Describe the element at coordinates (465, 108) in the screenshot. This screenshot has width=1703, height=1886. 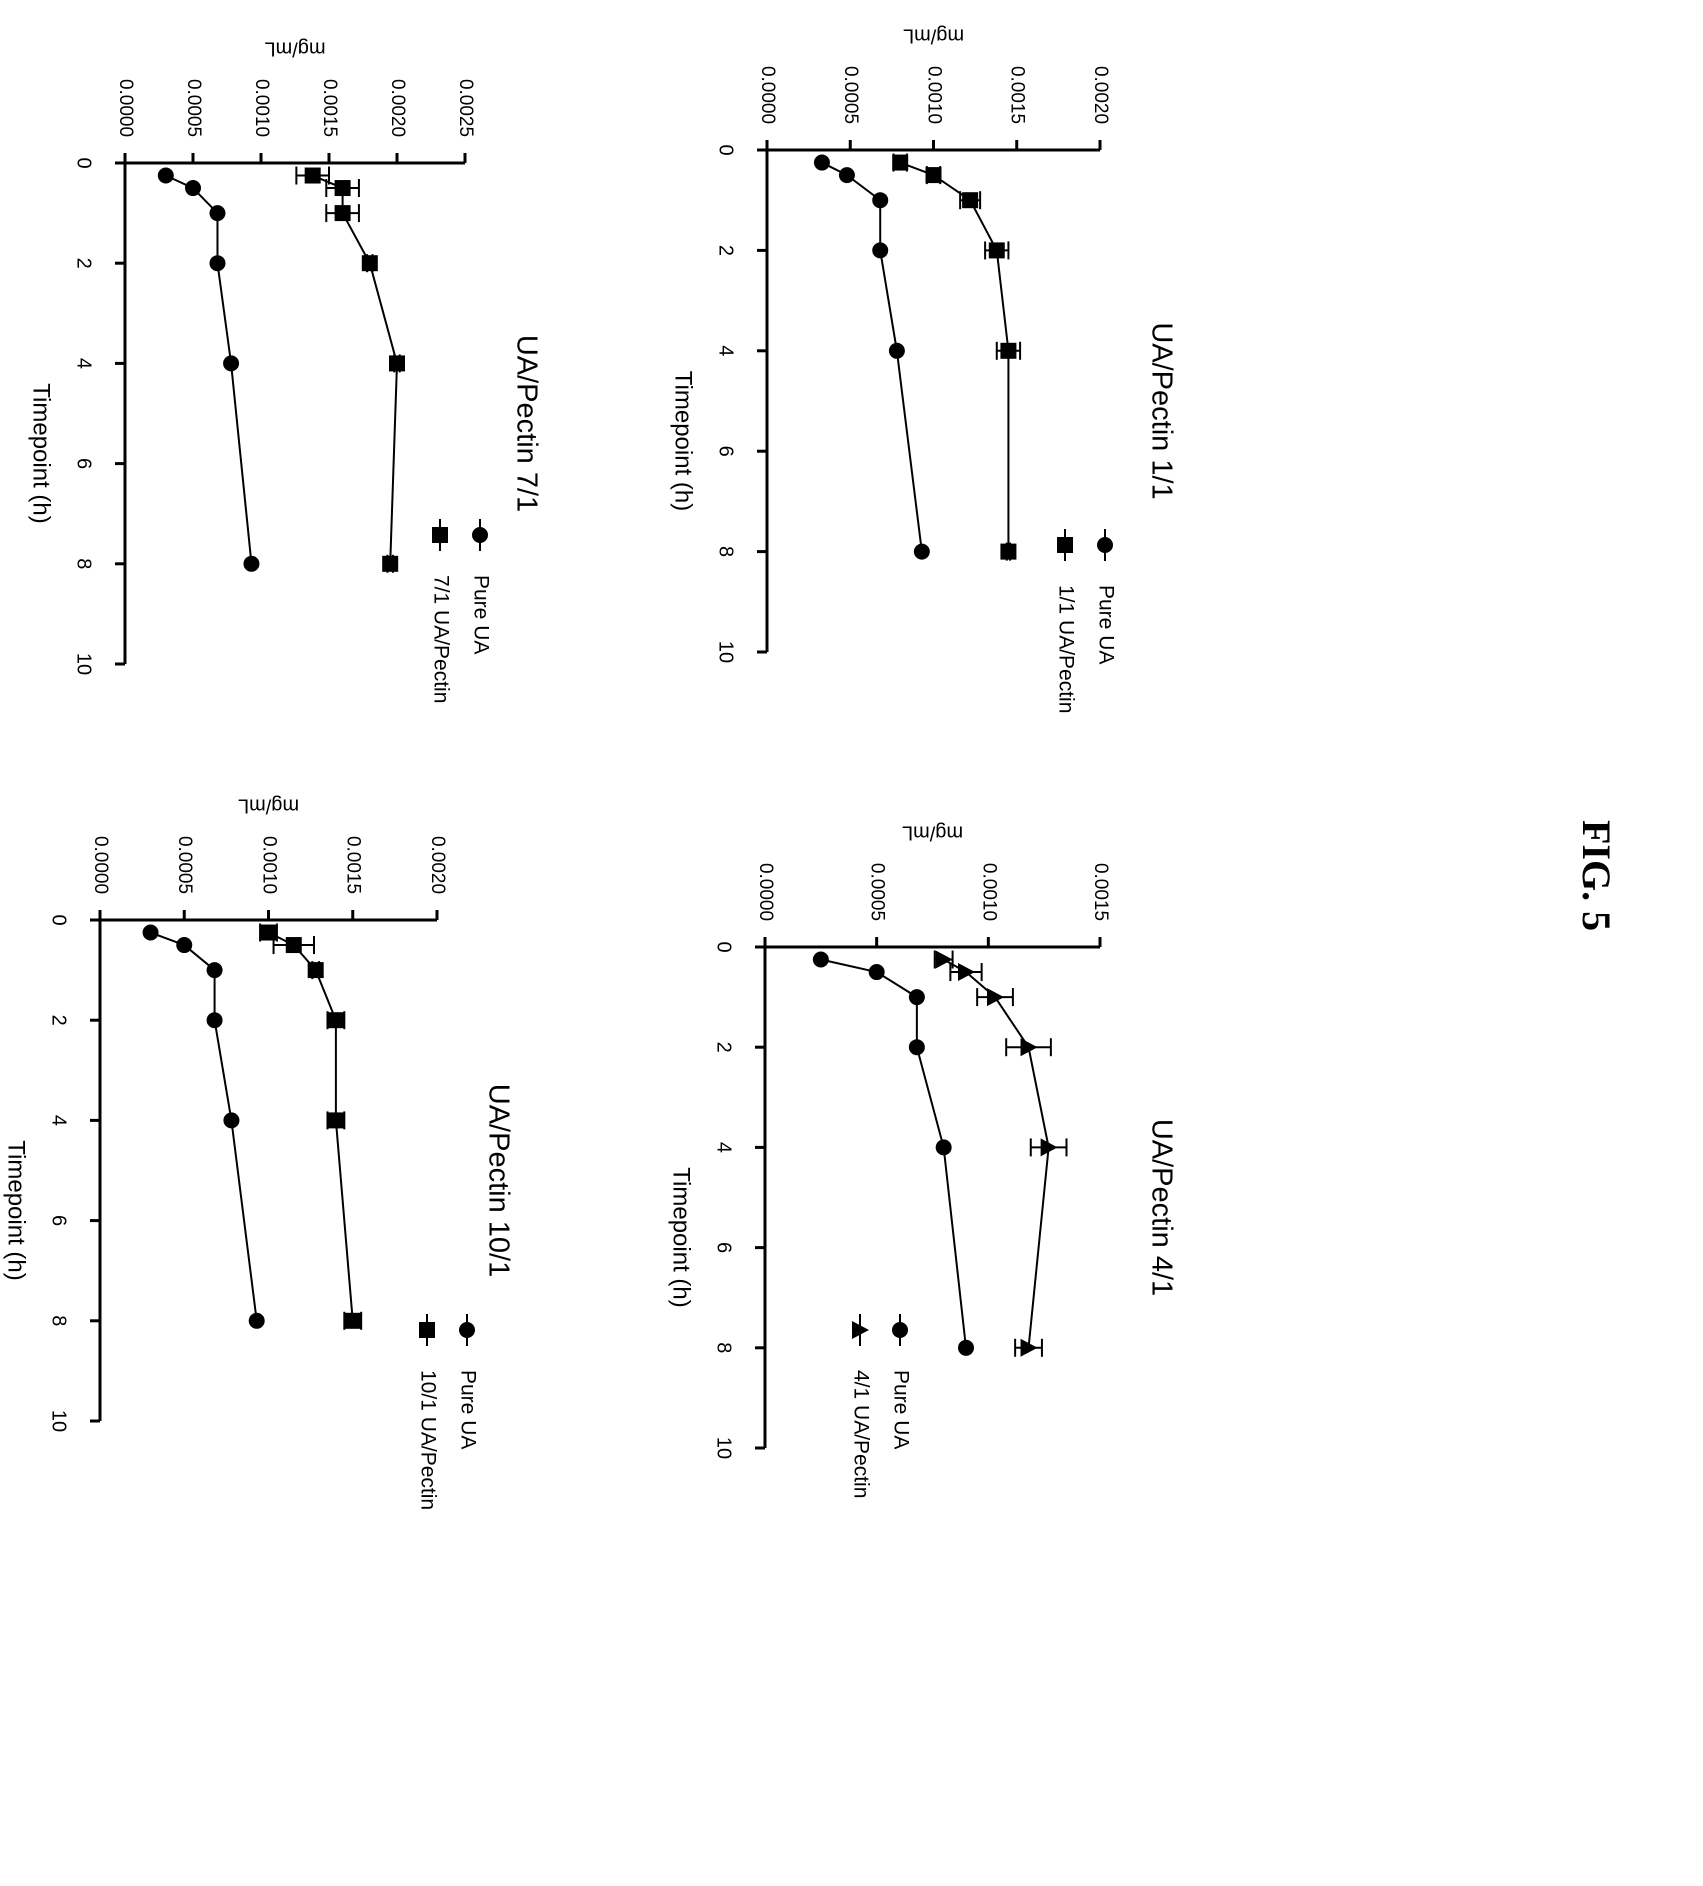
I see `concentration-tick-label: 0.0025` at that location.